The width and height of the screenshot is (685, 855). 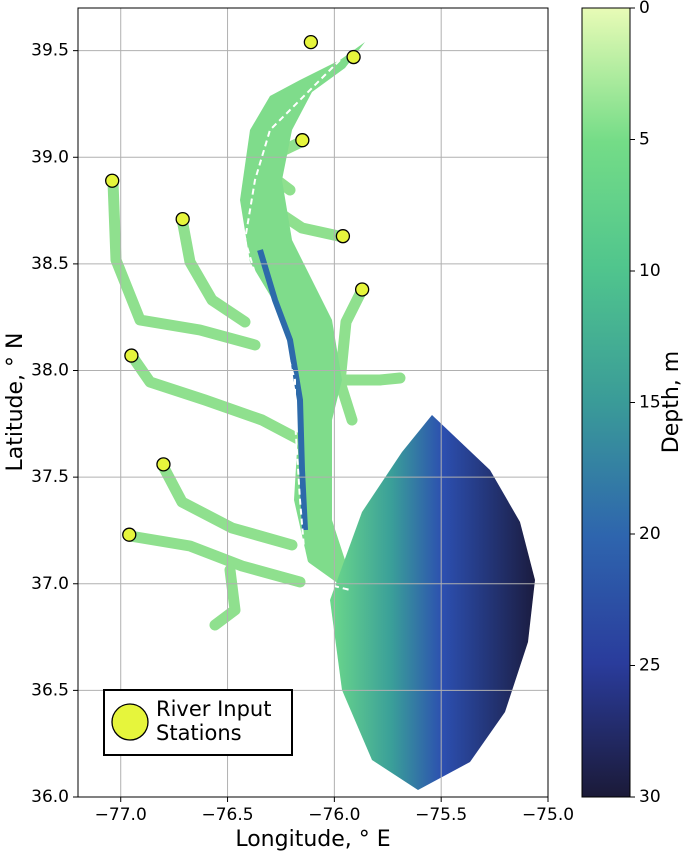 What do you see at coordinates (606, 402) in the screenshot?
I see `colorbar` at bounding box center [606, 402].